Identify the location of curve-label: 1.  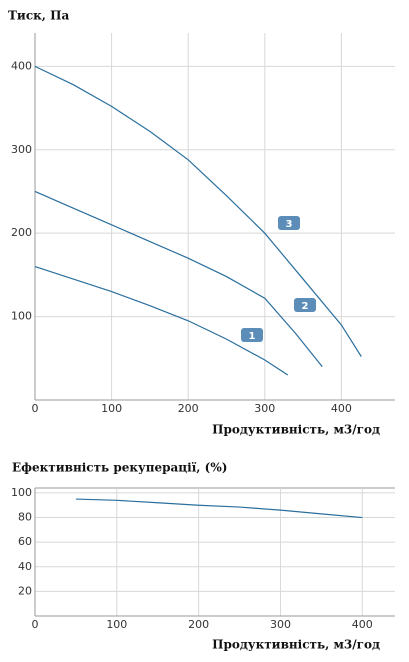
(252, 336).